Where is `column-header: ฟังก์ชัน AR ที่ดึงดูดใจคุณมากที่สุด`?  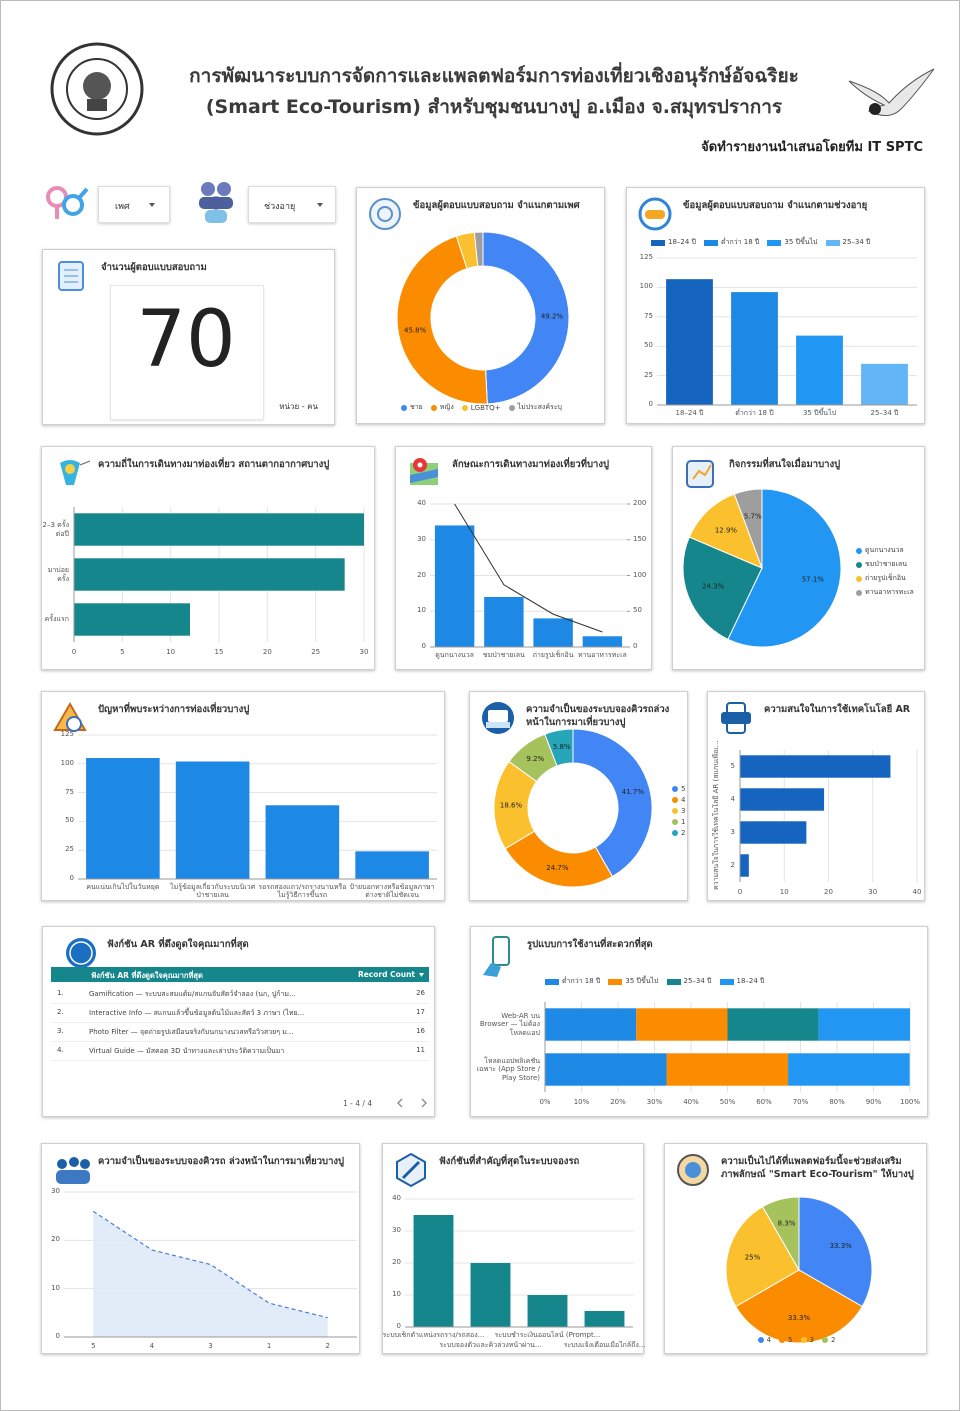 column-header: ฟังก์ชัน AR ที่ดึงดูดใจคุณมากที่สุด is located at coordinates (147, 975).